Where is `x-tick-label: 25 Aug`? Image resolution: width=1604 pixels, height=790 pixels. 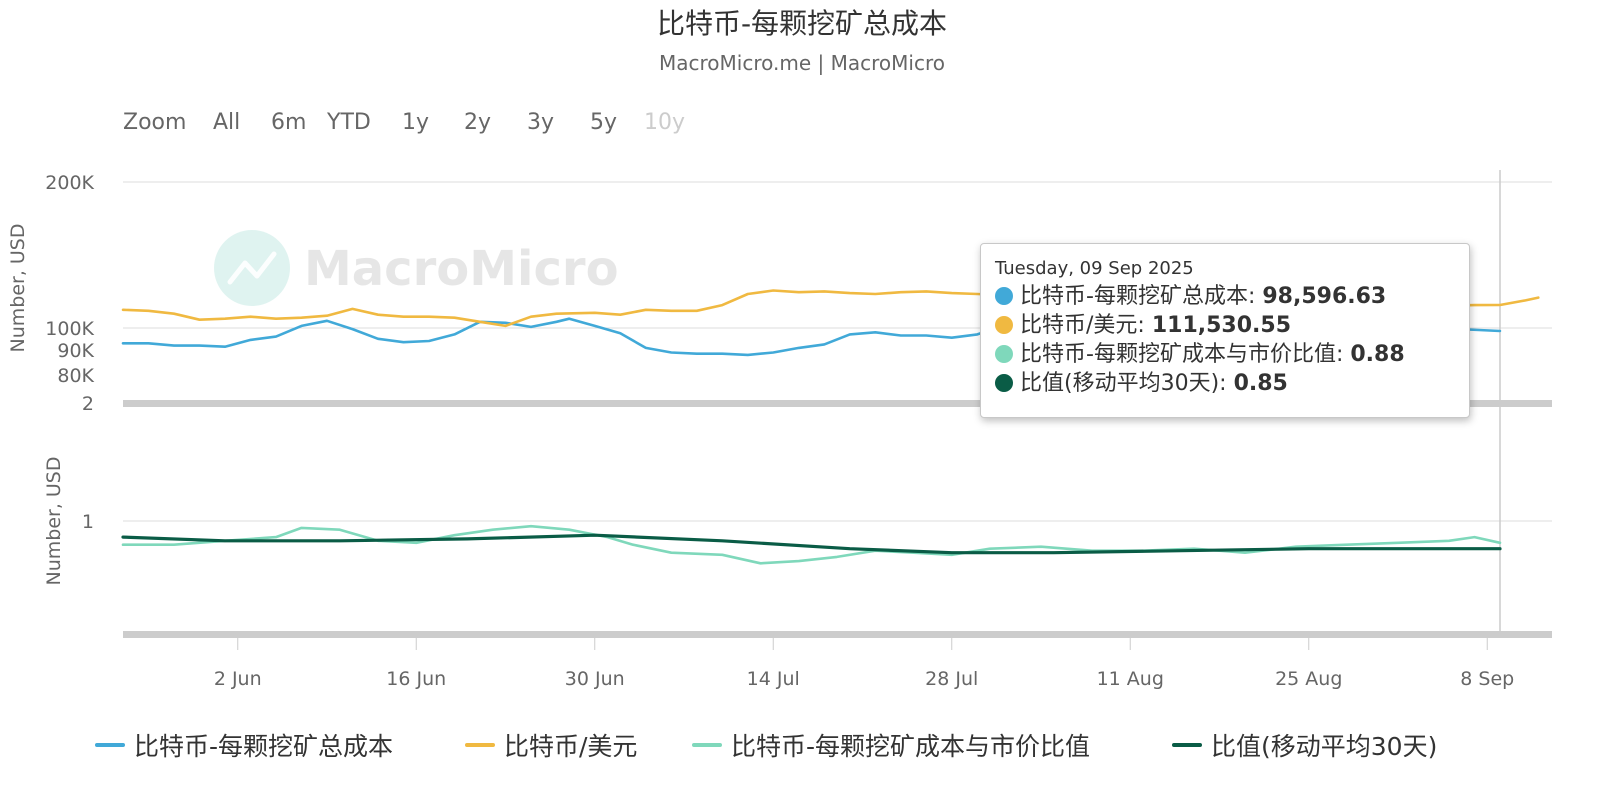 x-tick-label: 25 Aug is located at coordinates (1308, 679).